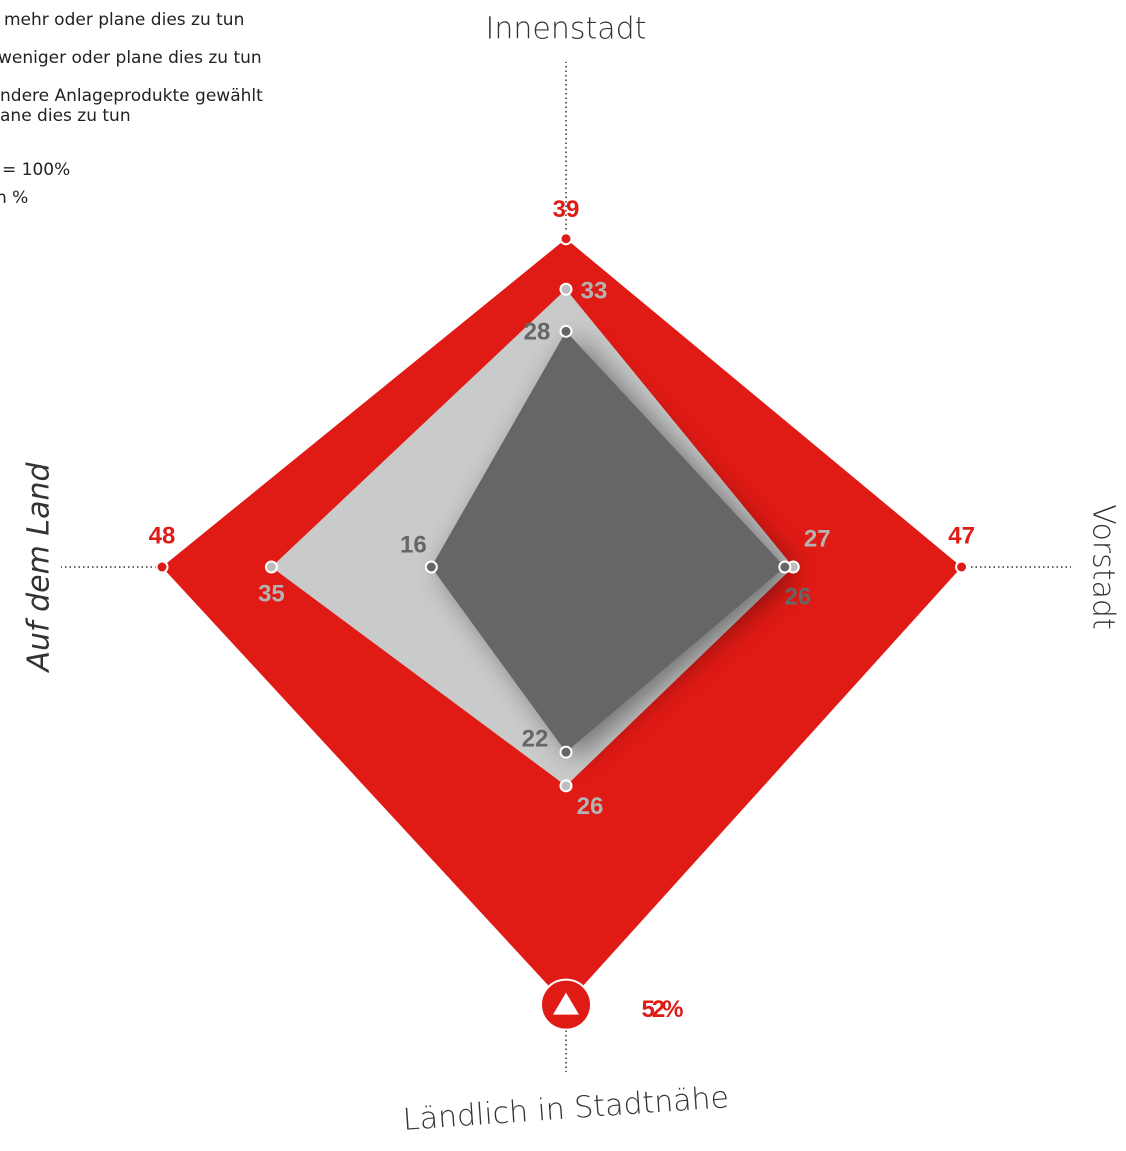 The width and height of the screenshot is (1126, 1151). I want to click on value-label: 35, so click(271, 593).